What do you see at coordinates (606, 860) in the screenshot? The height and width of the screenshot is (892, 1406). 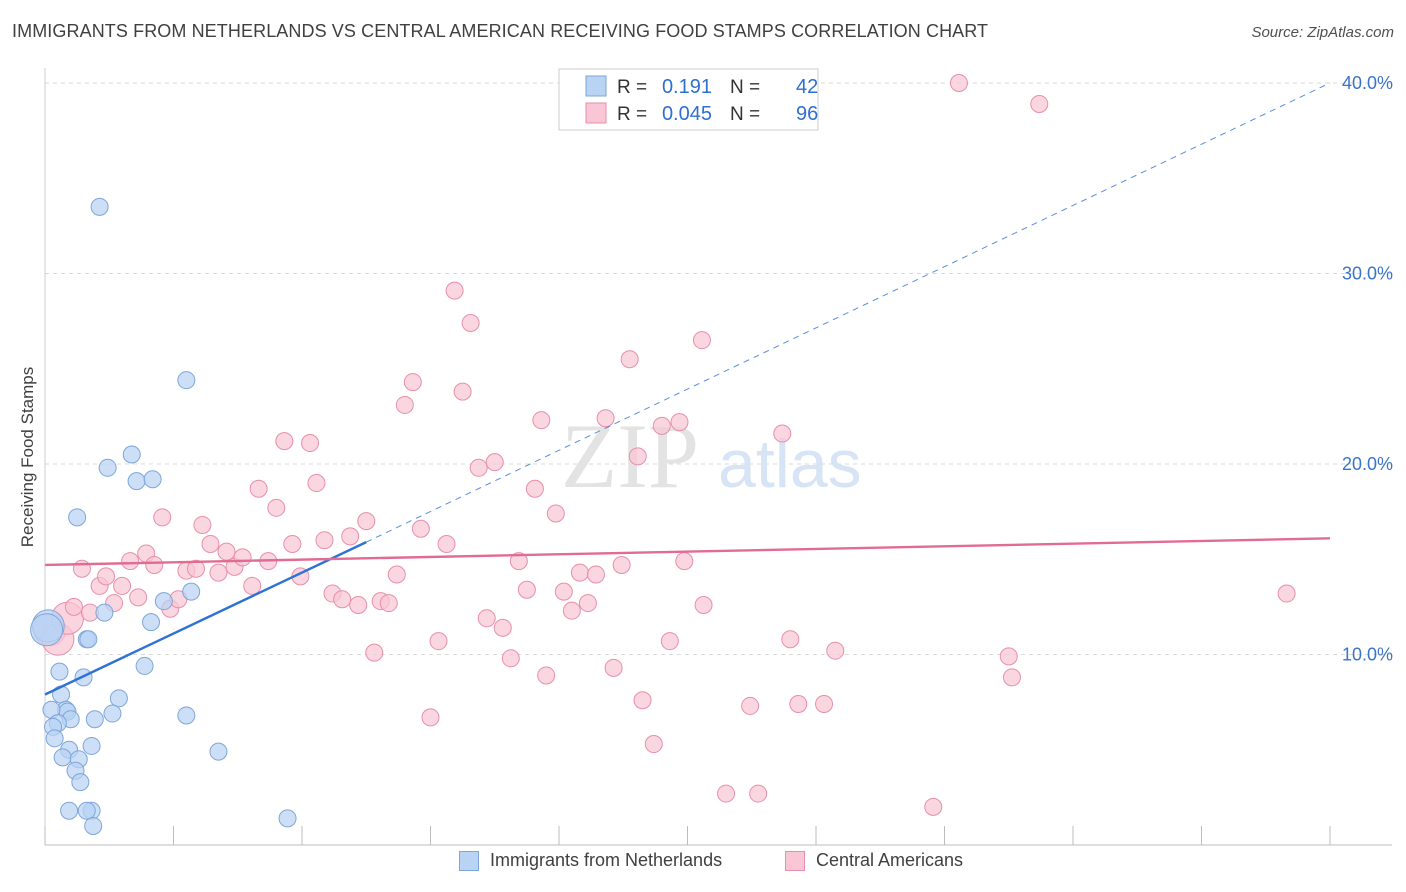 I see `legend-label-netherlands: Immigrants from Netherlands` at bounding box center [606, 860].